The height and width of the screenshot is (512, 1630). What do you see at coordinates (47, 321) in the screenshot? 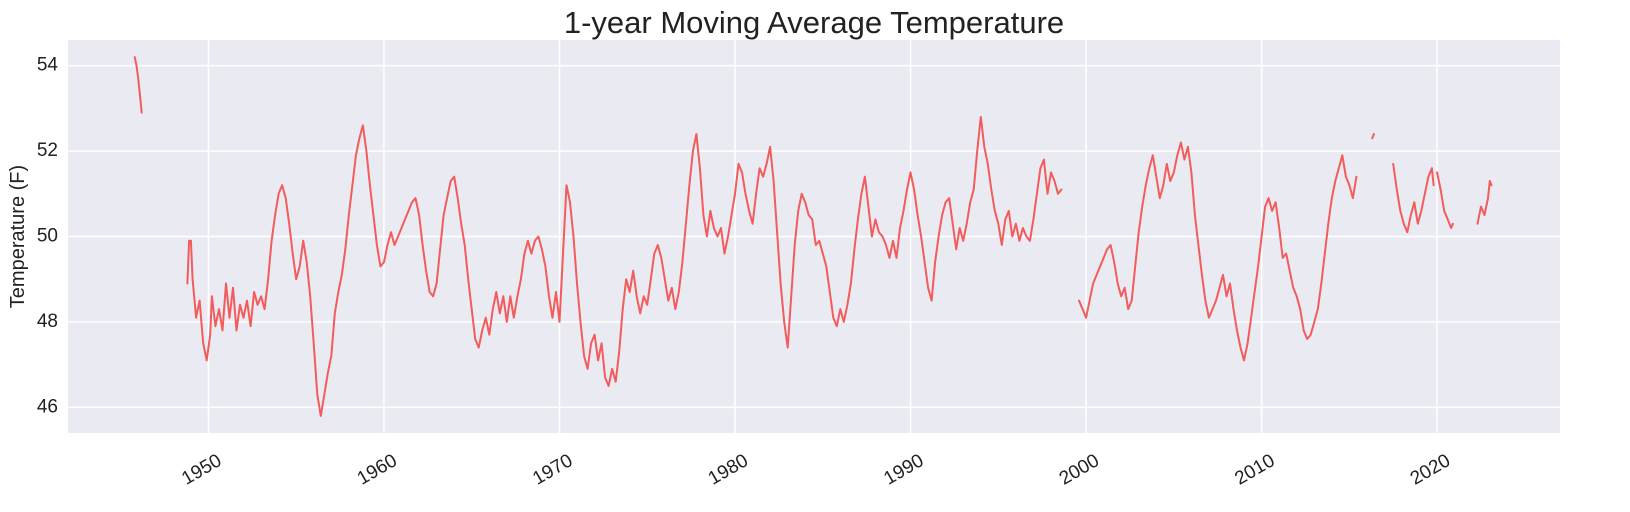
I see `y-tick-label: 48` at bounding box center [47, 321].